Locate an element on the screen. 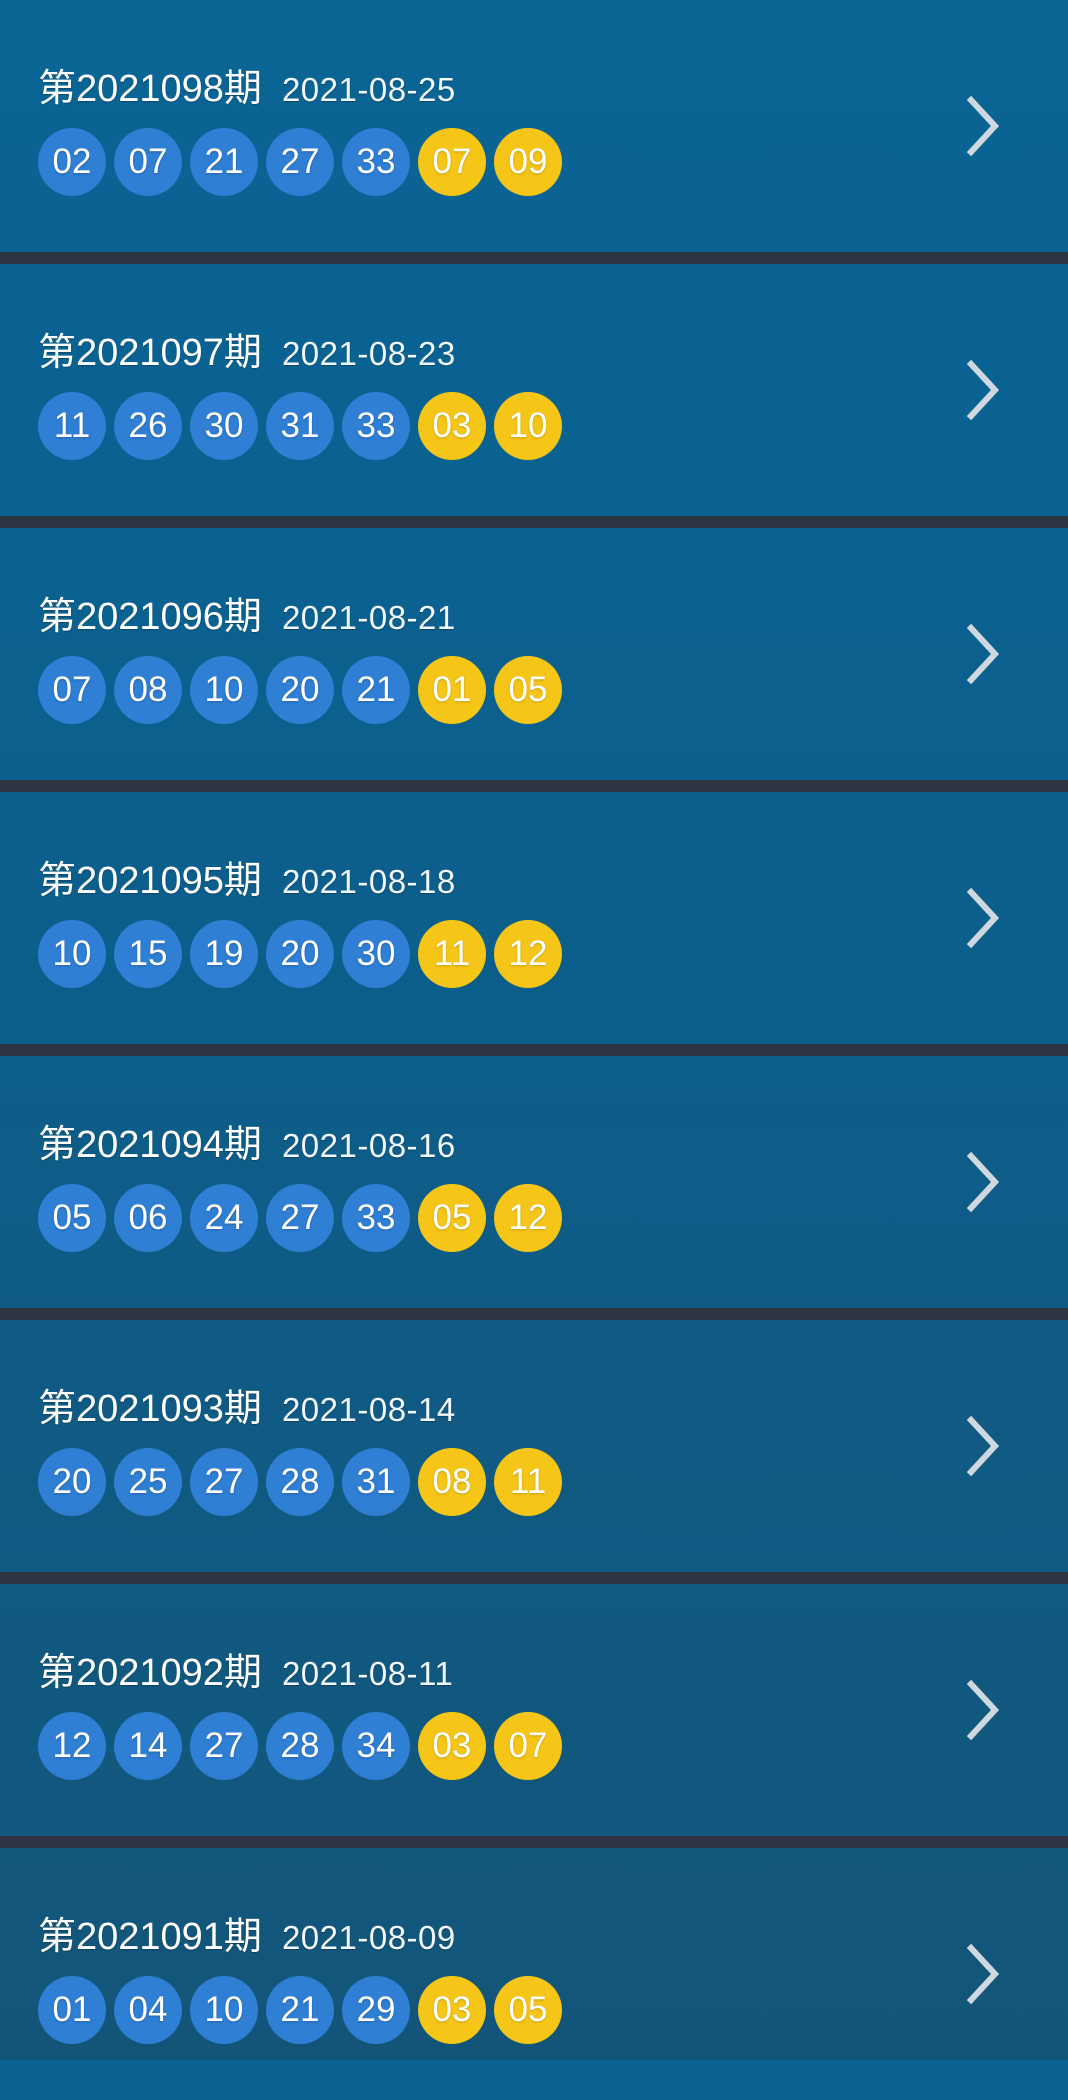 The image size is (1068, 2100). draw-row-content: 第2021094期 2021-08-16 05 06 24 27 33 05 12 is located at coordinates (553, 1182).